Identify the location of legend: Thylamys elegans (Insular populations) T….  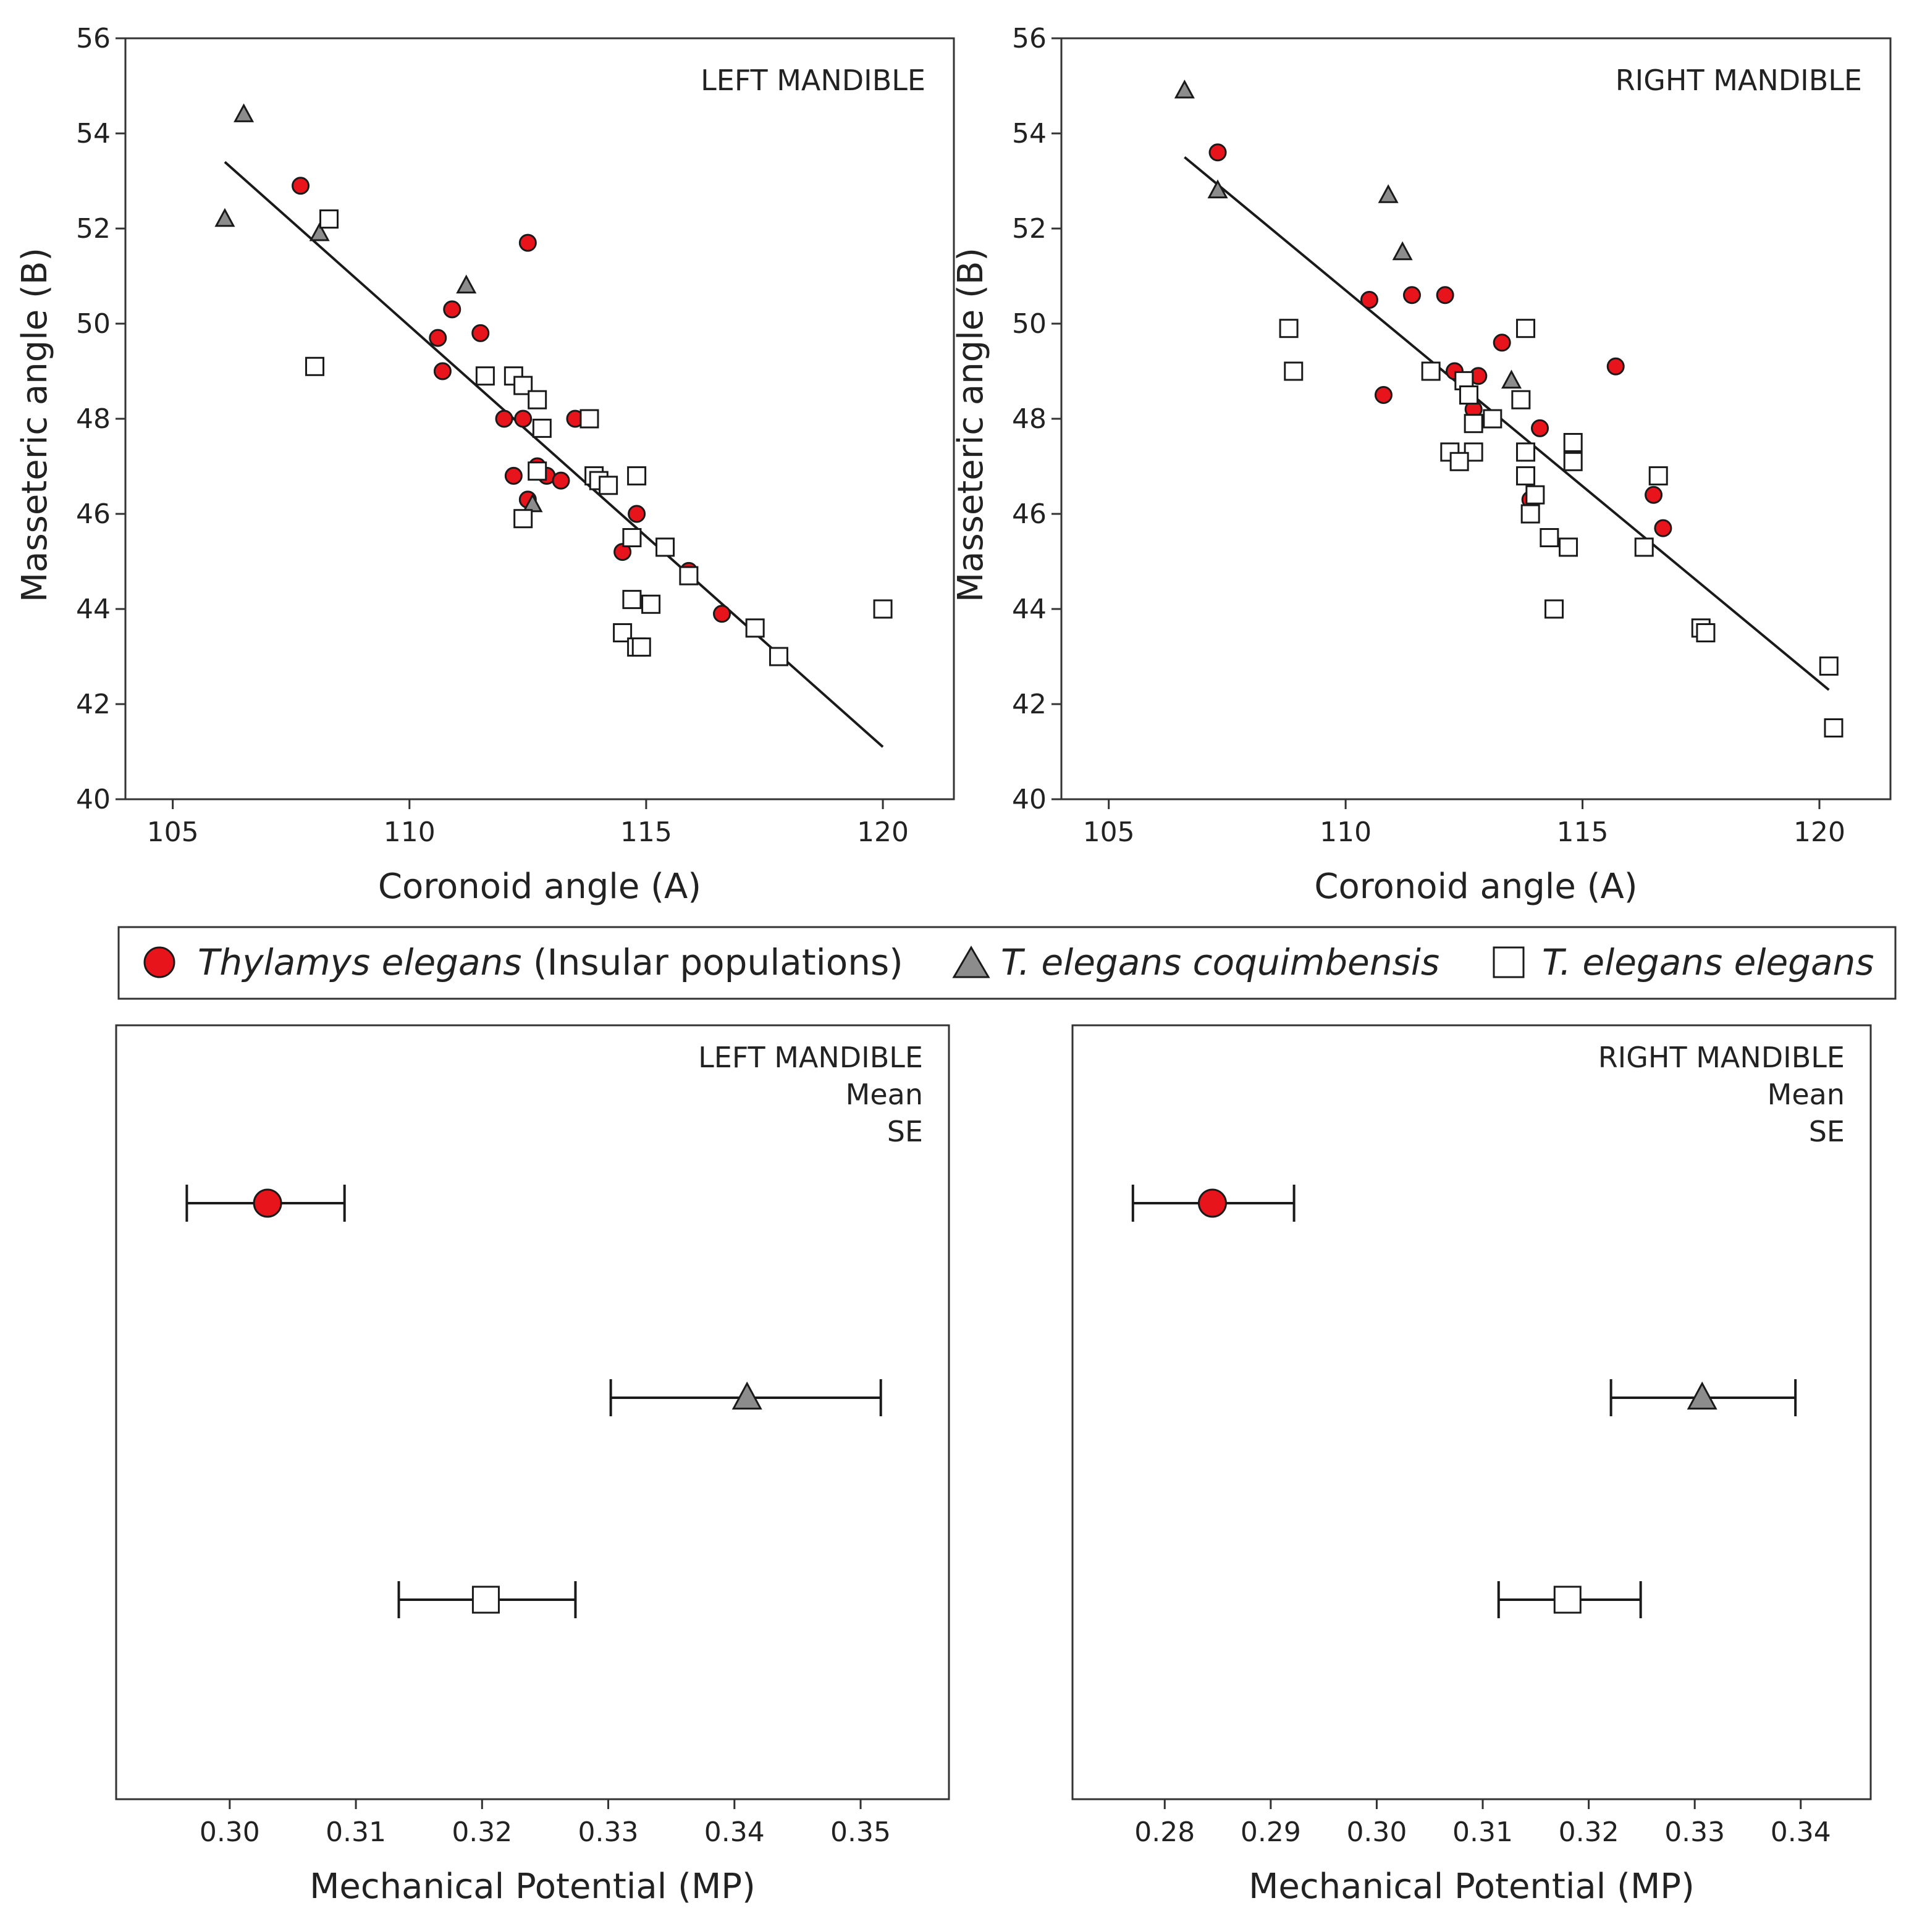
(1007, 963).